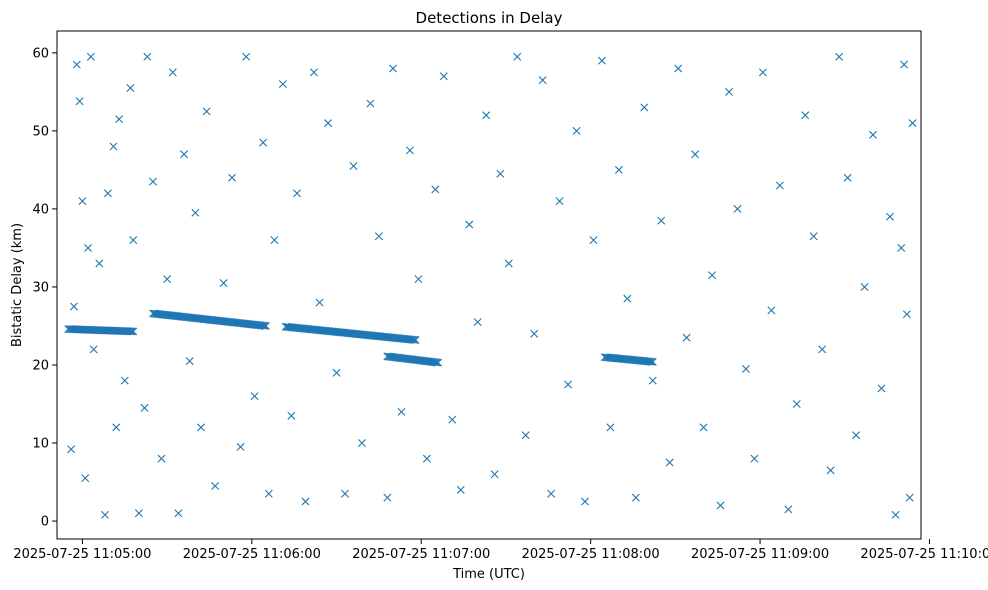  Describe the element at coordinates (421, 554) in the screenshot. I see `x-tick-label: 2025-07-25 11:07:00` at that location.